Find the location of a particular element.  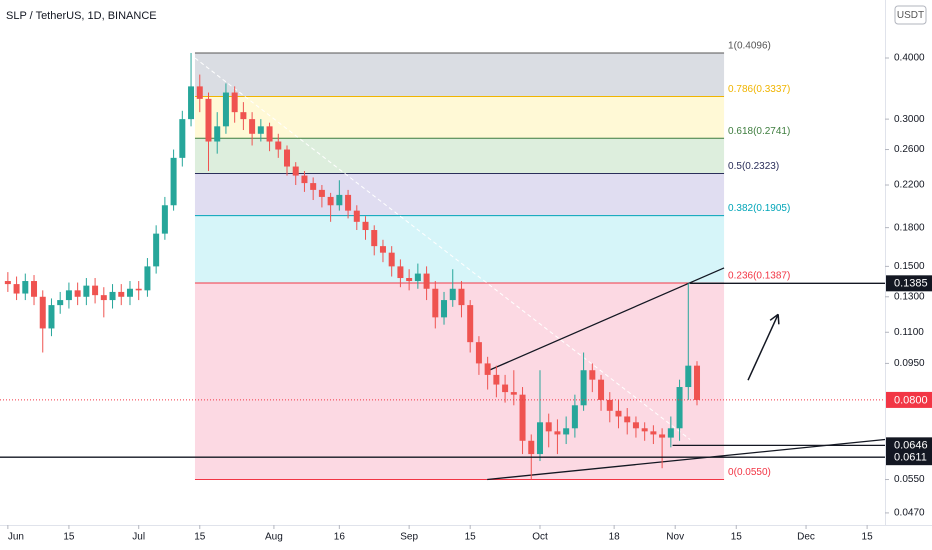

price-tag-label: 0.0800 is located at coordinates (911, 400).